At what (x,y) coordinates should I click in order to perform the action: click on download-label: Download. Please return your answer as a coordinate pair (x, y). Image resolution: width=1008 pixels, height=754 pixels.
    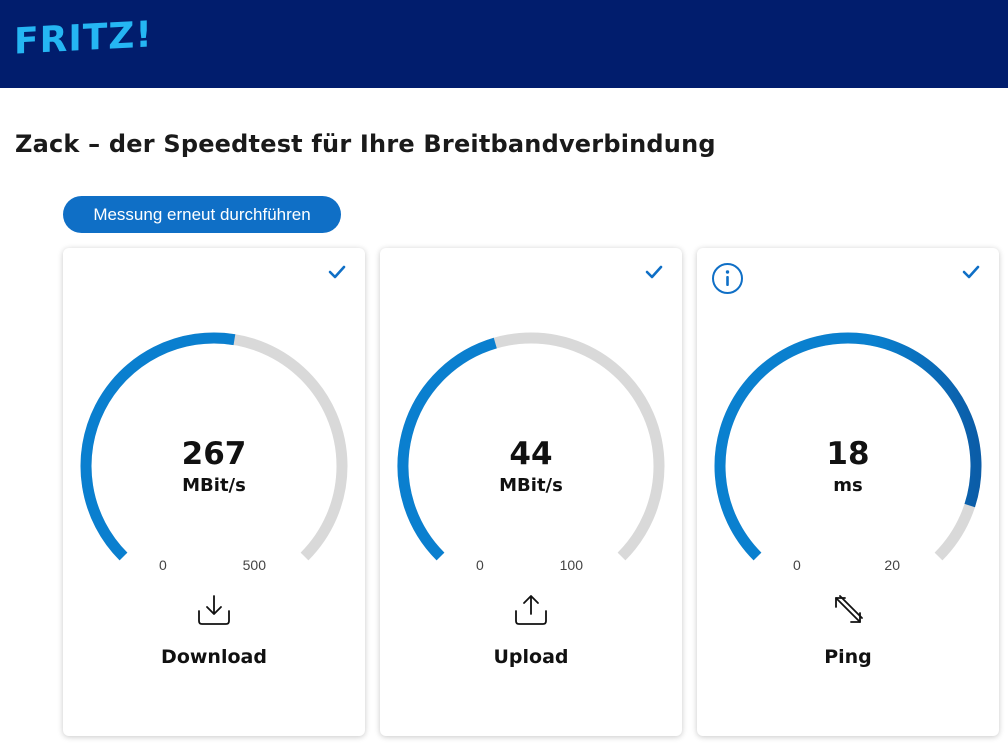
    Looking at the image, I should click on (214, 657).